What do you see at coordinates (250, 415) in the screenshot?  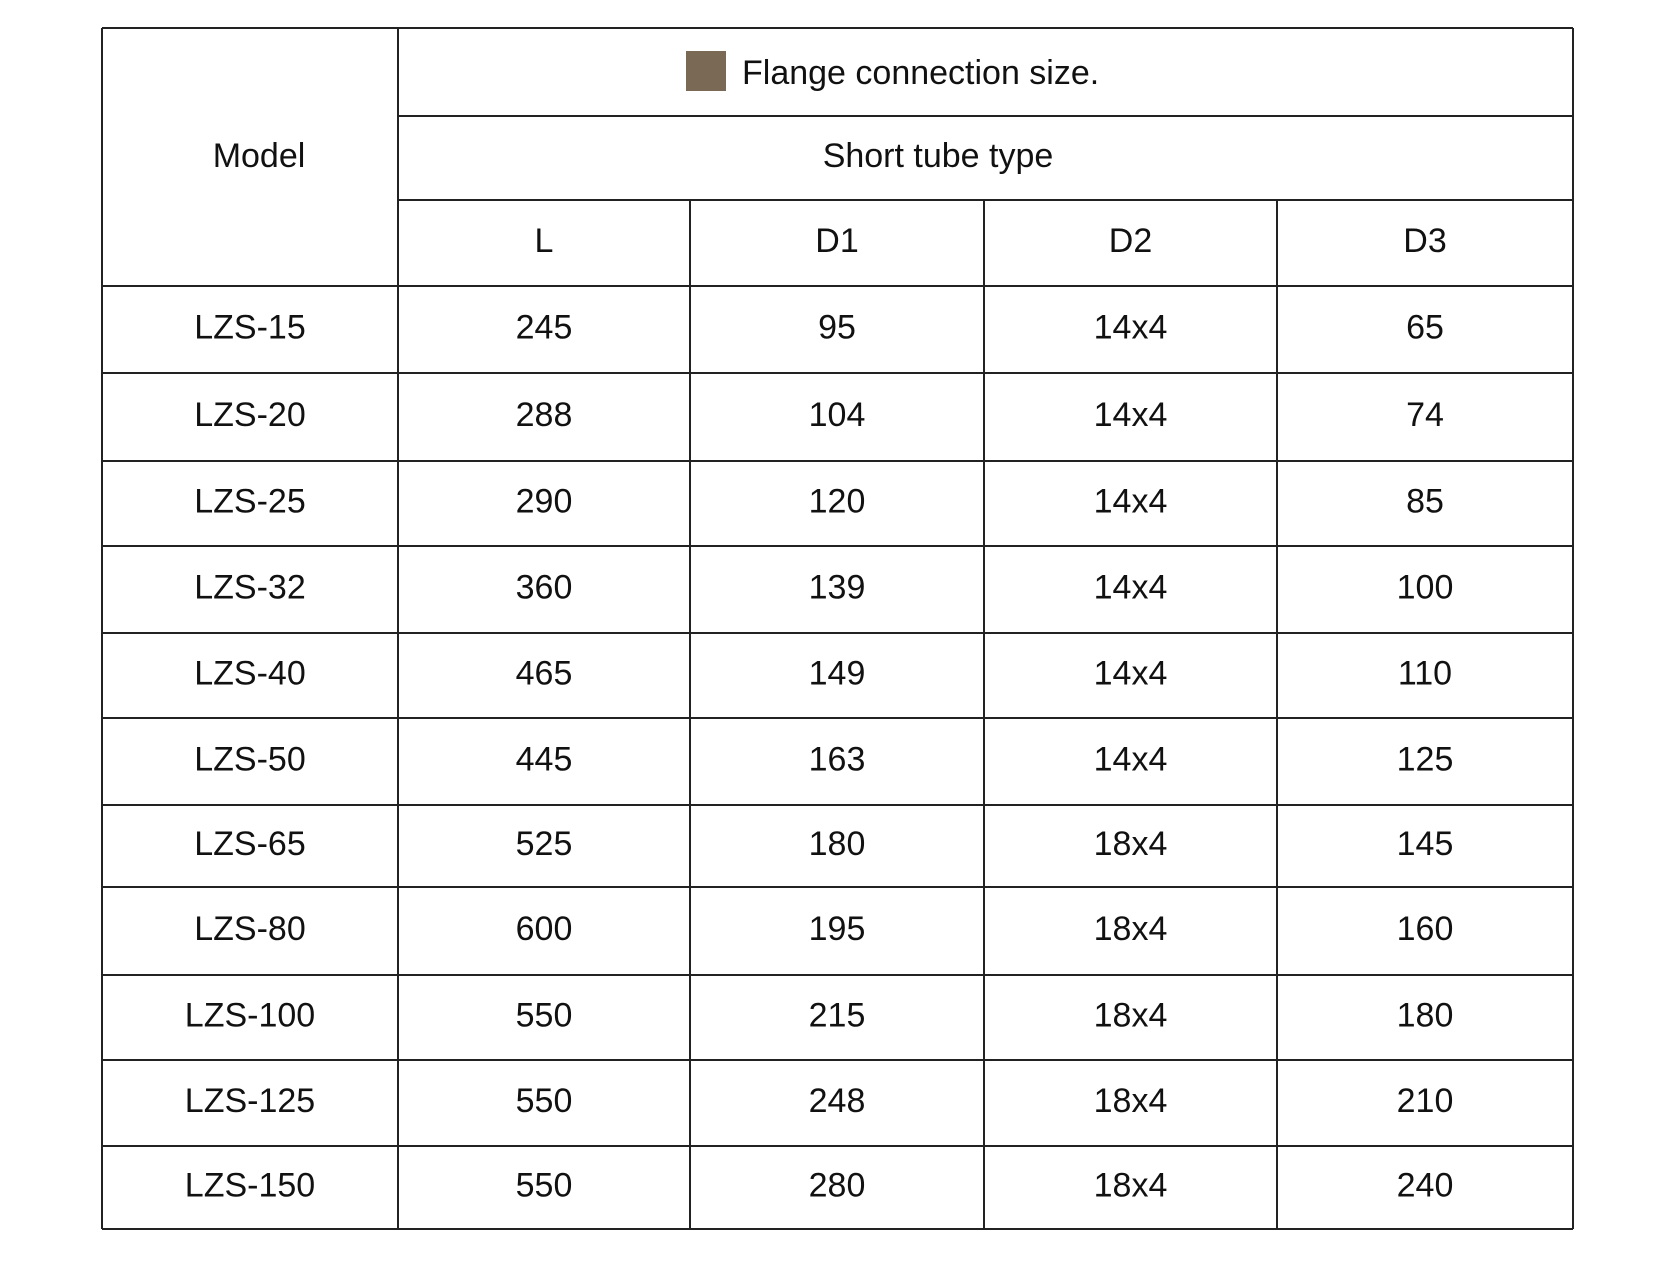 I see `model-cell: LZS-20` at bounding box center [250, 415].